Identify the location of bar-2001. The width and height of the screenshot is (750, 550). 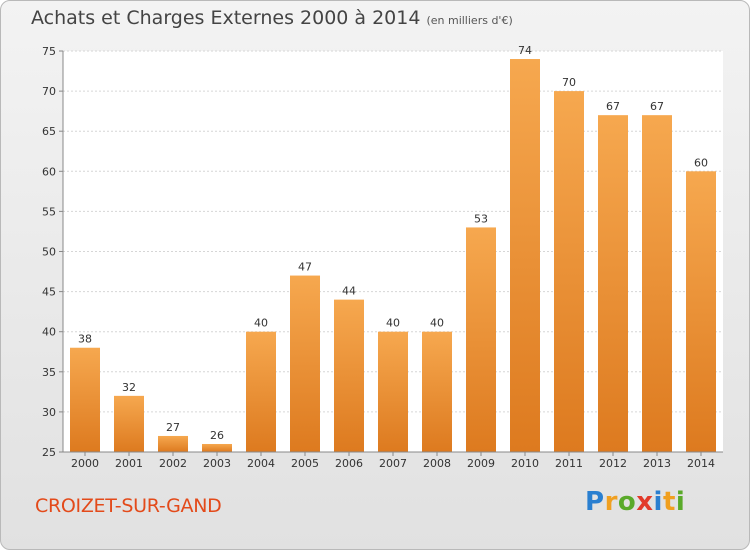
(129, 423).